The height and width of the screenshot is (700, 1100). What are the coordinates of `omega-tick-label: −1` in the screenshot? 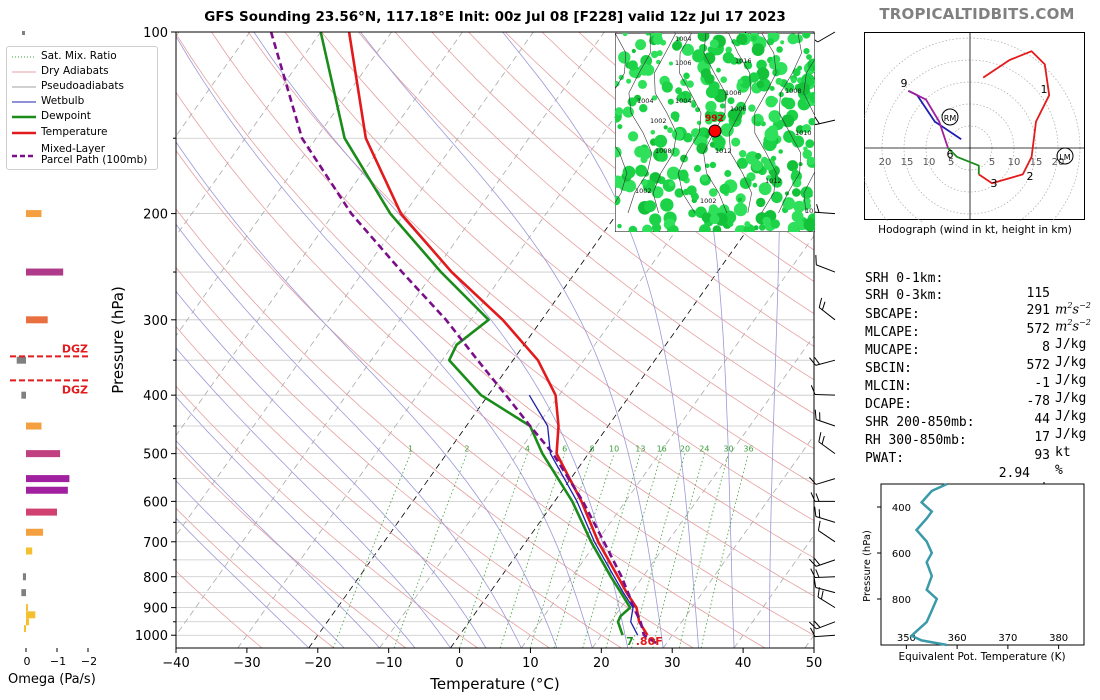 It's located at (58, 661).